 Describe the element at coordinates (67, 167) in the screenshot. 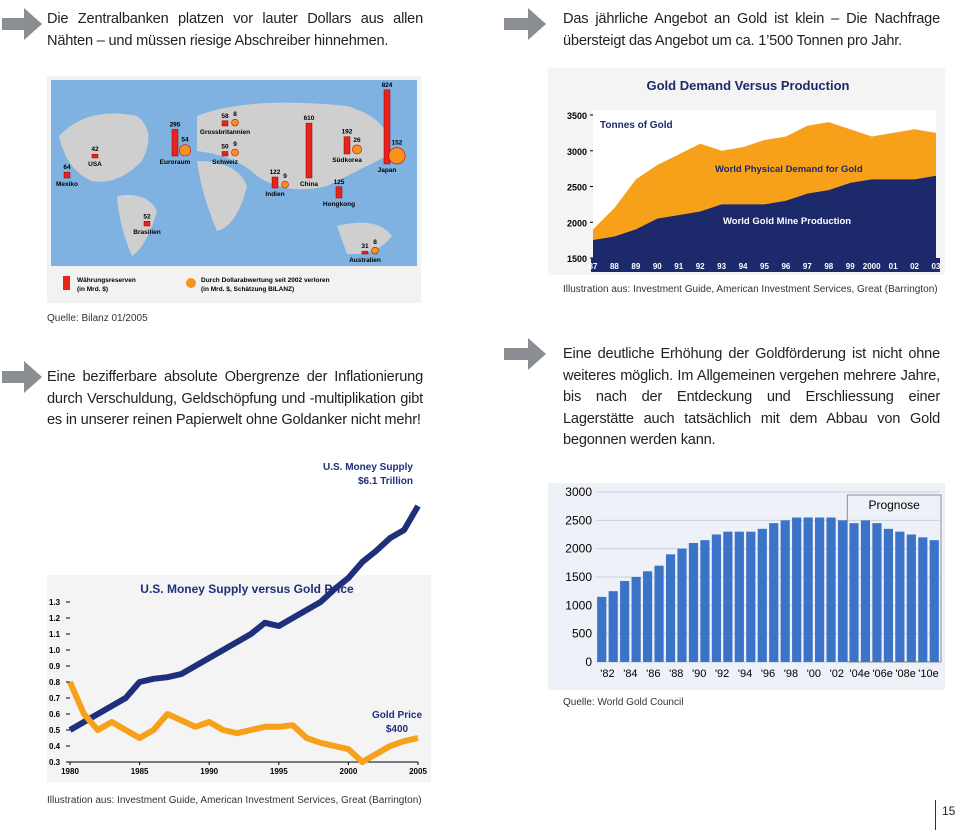

I see `reserve-value: 64` at that location.